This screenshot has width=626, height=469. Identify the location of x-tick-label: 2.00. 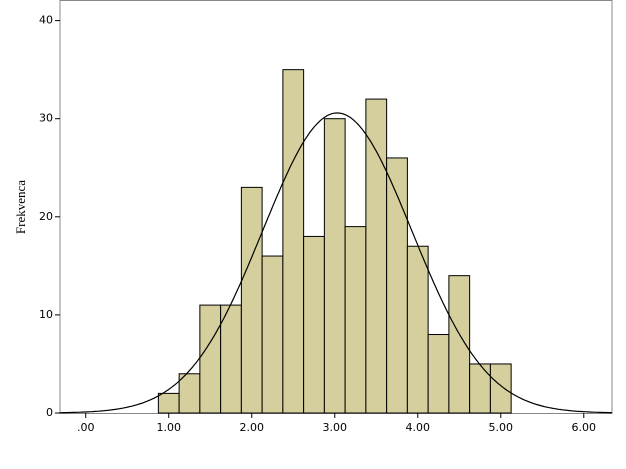
(251, 427).